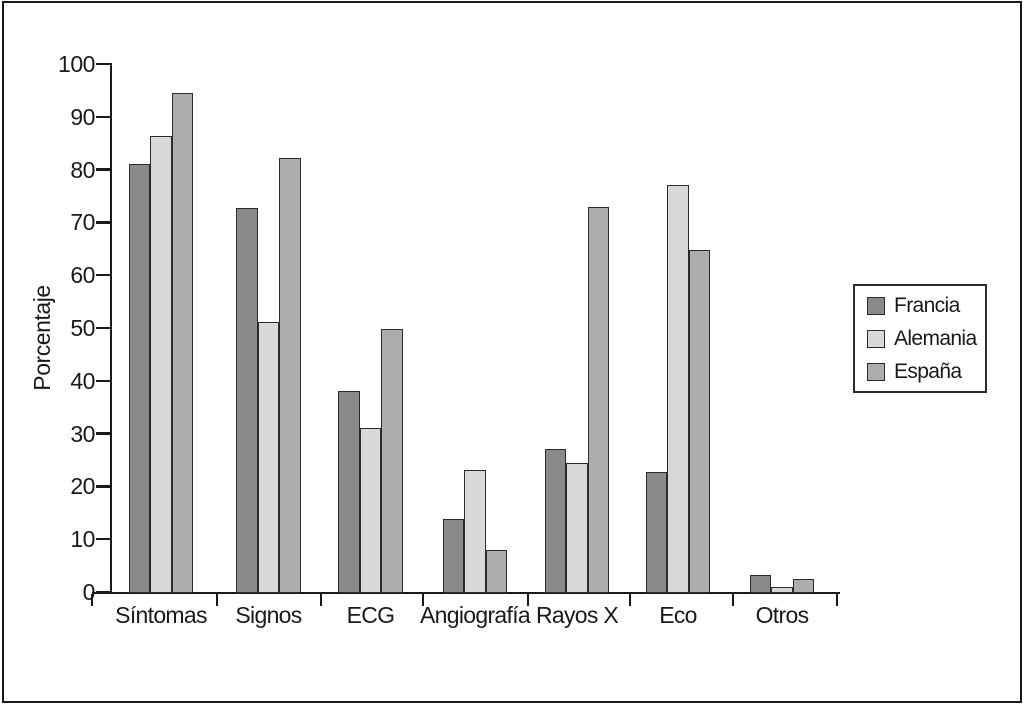  I want to click on bar-otros-espana, so click(803, 585).